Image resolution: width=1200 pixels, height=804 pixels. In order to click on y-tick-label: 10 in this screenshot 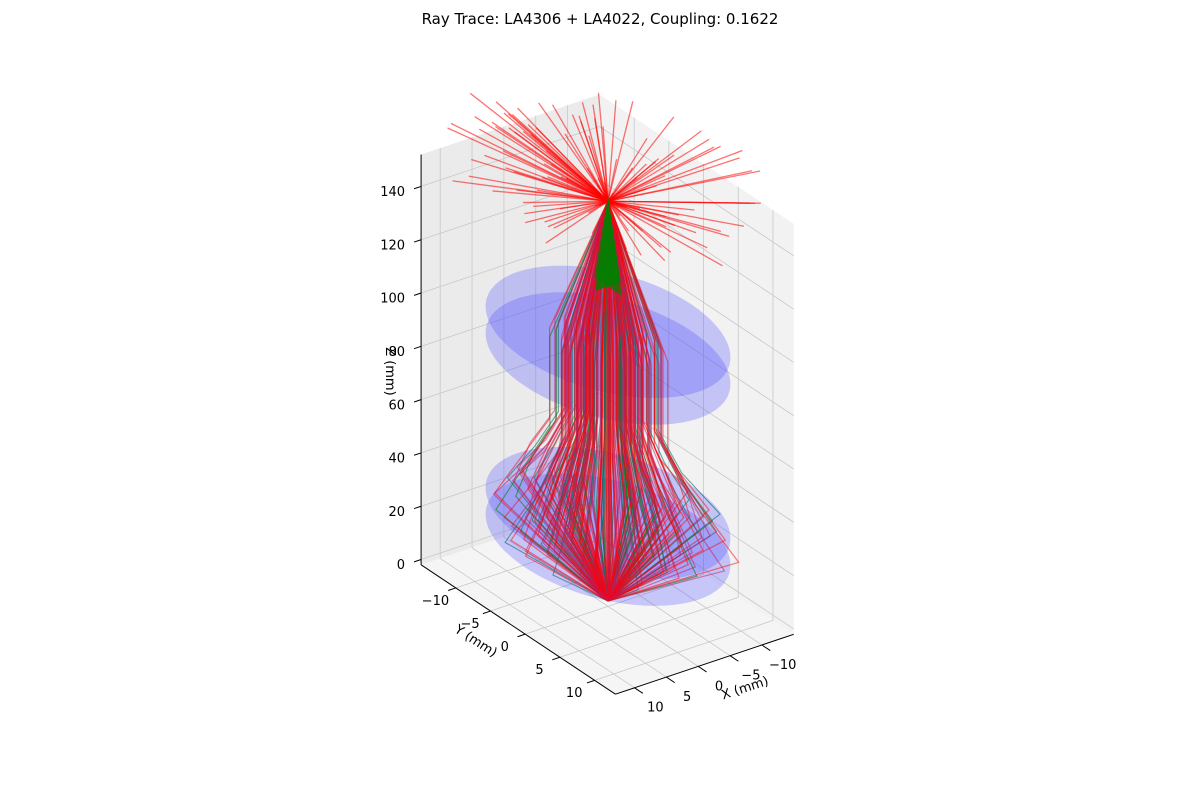, I will do `click(574, 693)`.